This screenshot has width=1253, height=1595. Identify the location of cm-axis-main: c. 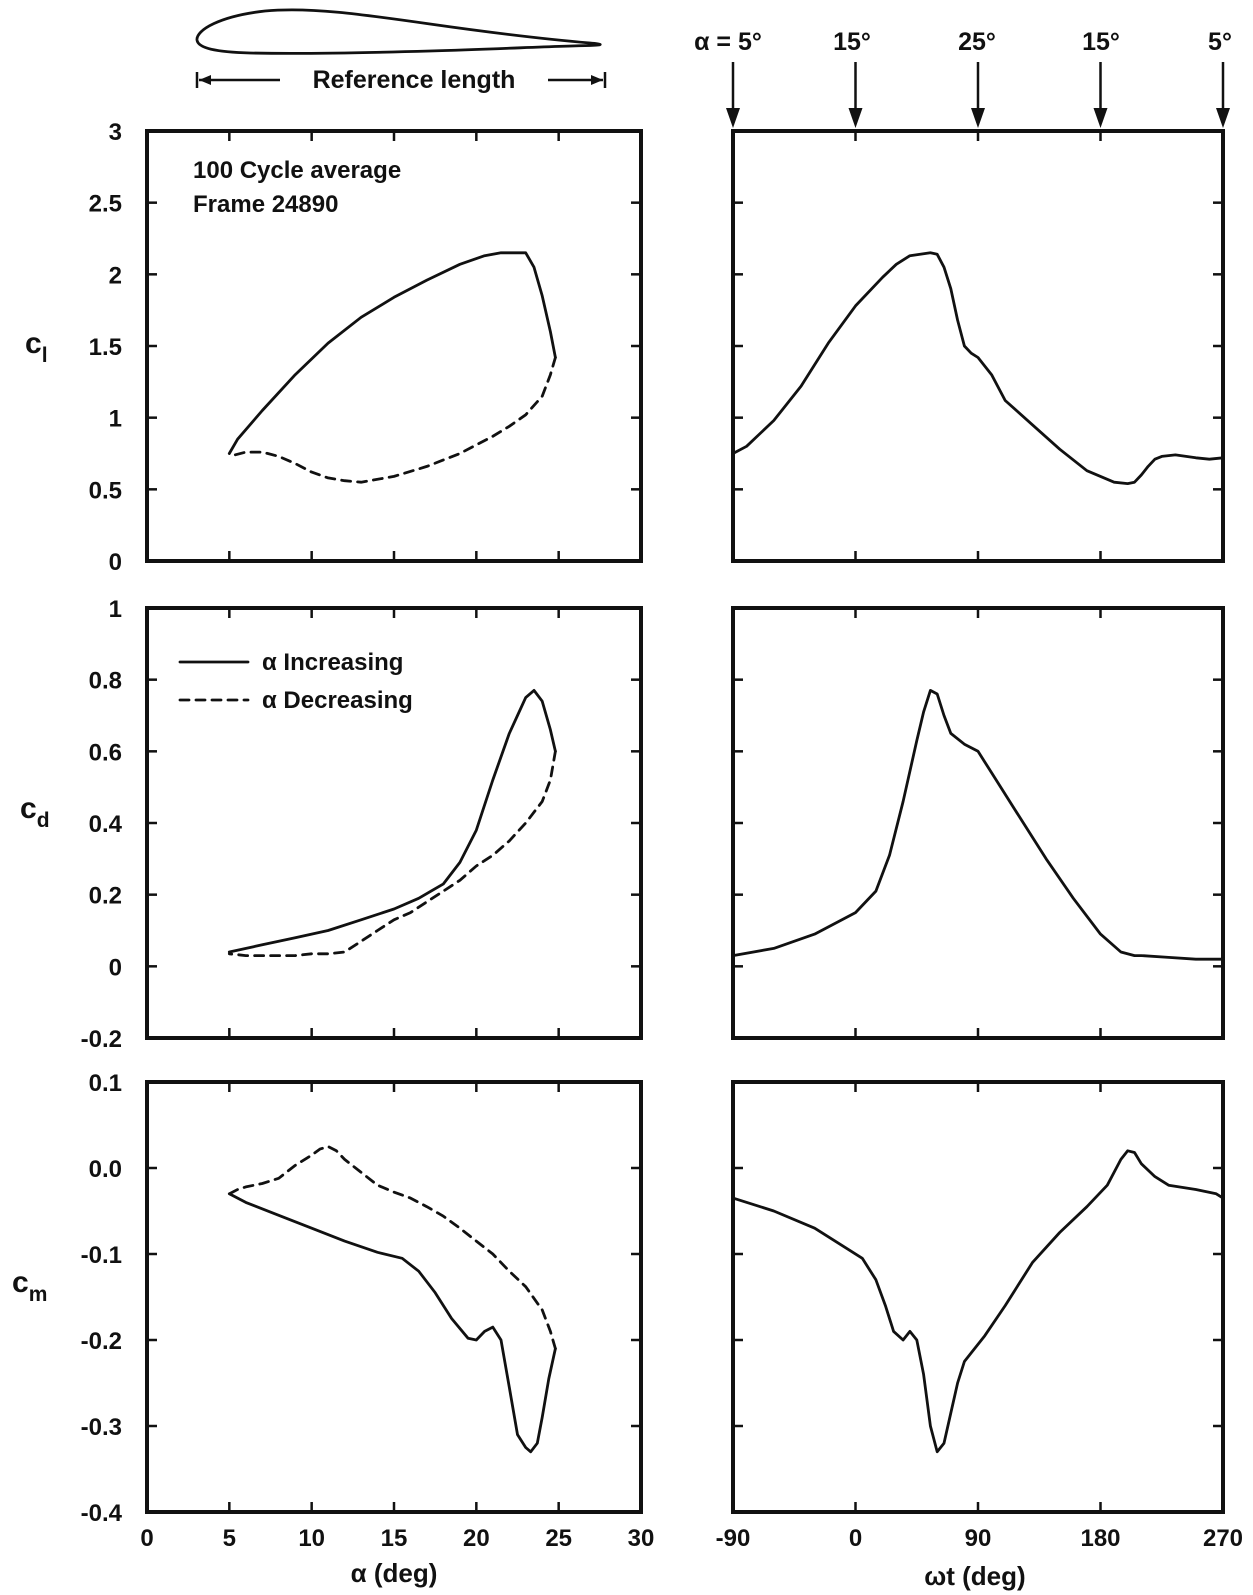
(20, 1282).